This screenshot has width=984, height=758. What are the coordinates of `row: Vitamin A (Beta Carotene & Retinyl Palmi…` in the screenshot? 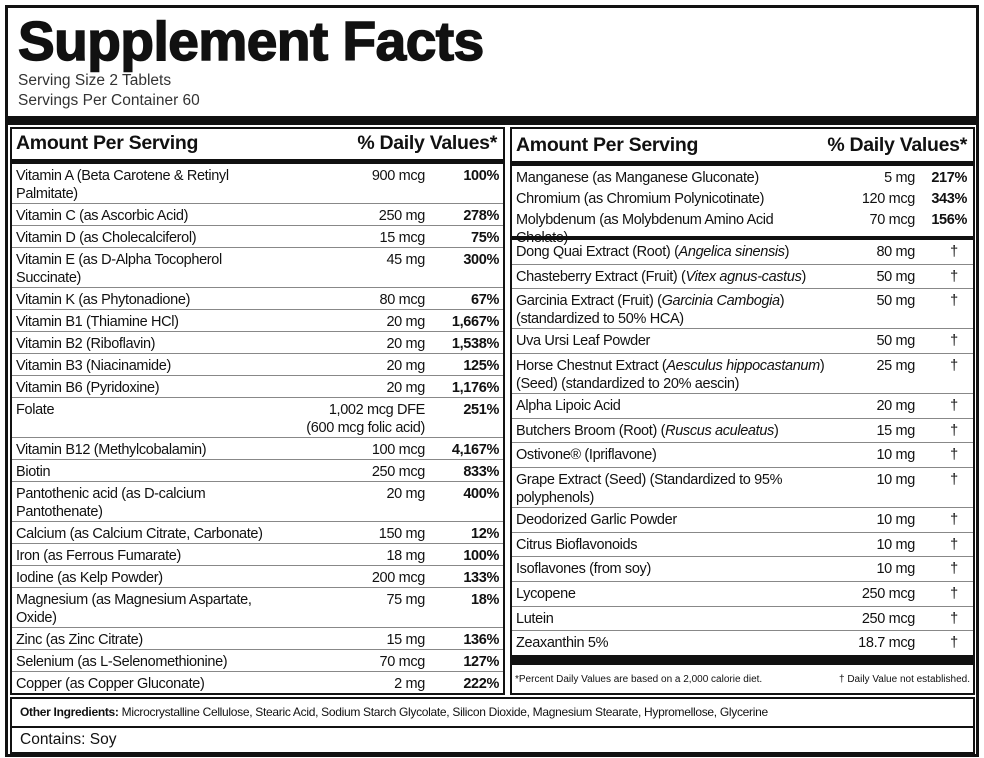 It's located at (257, 184).